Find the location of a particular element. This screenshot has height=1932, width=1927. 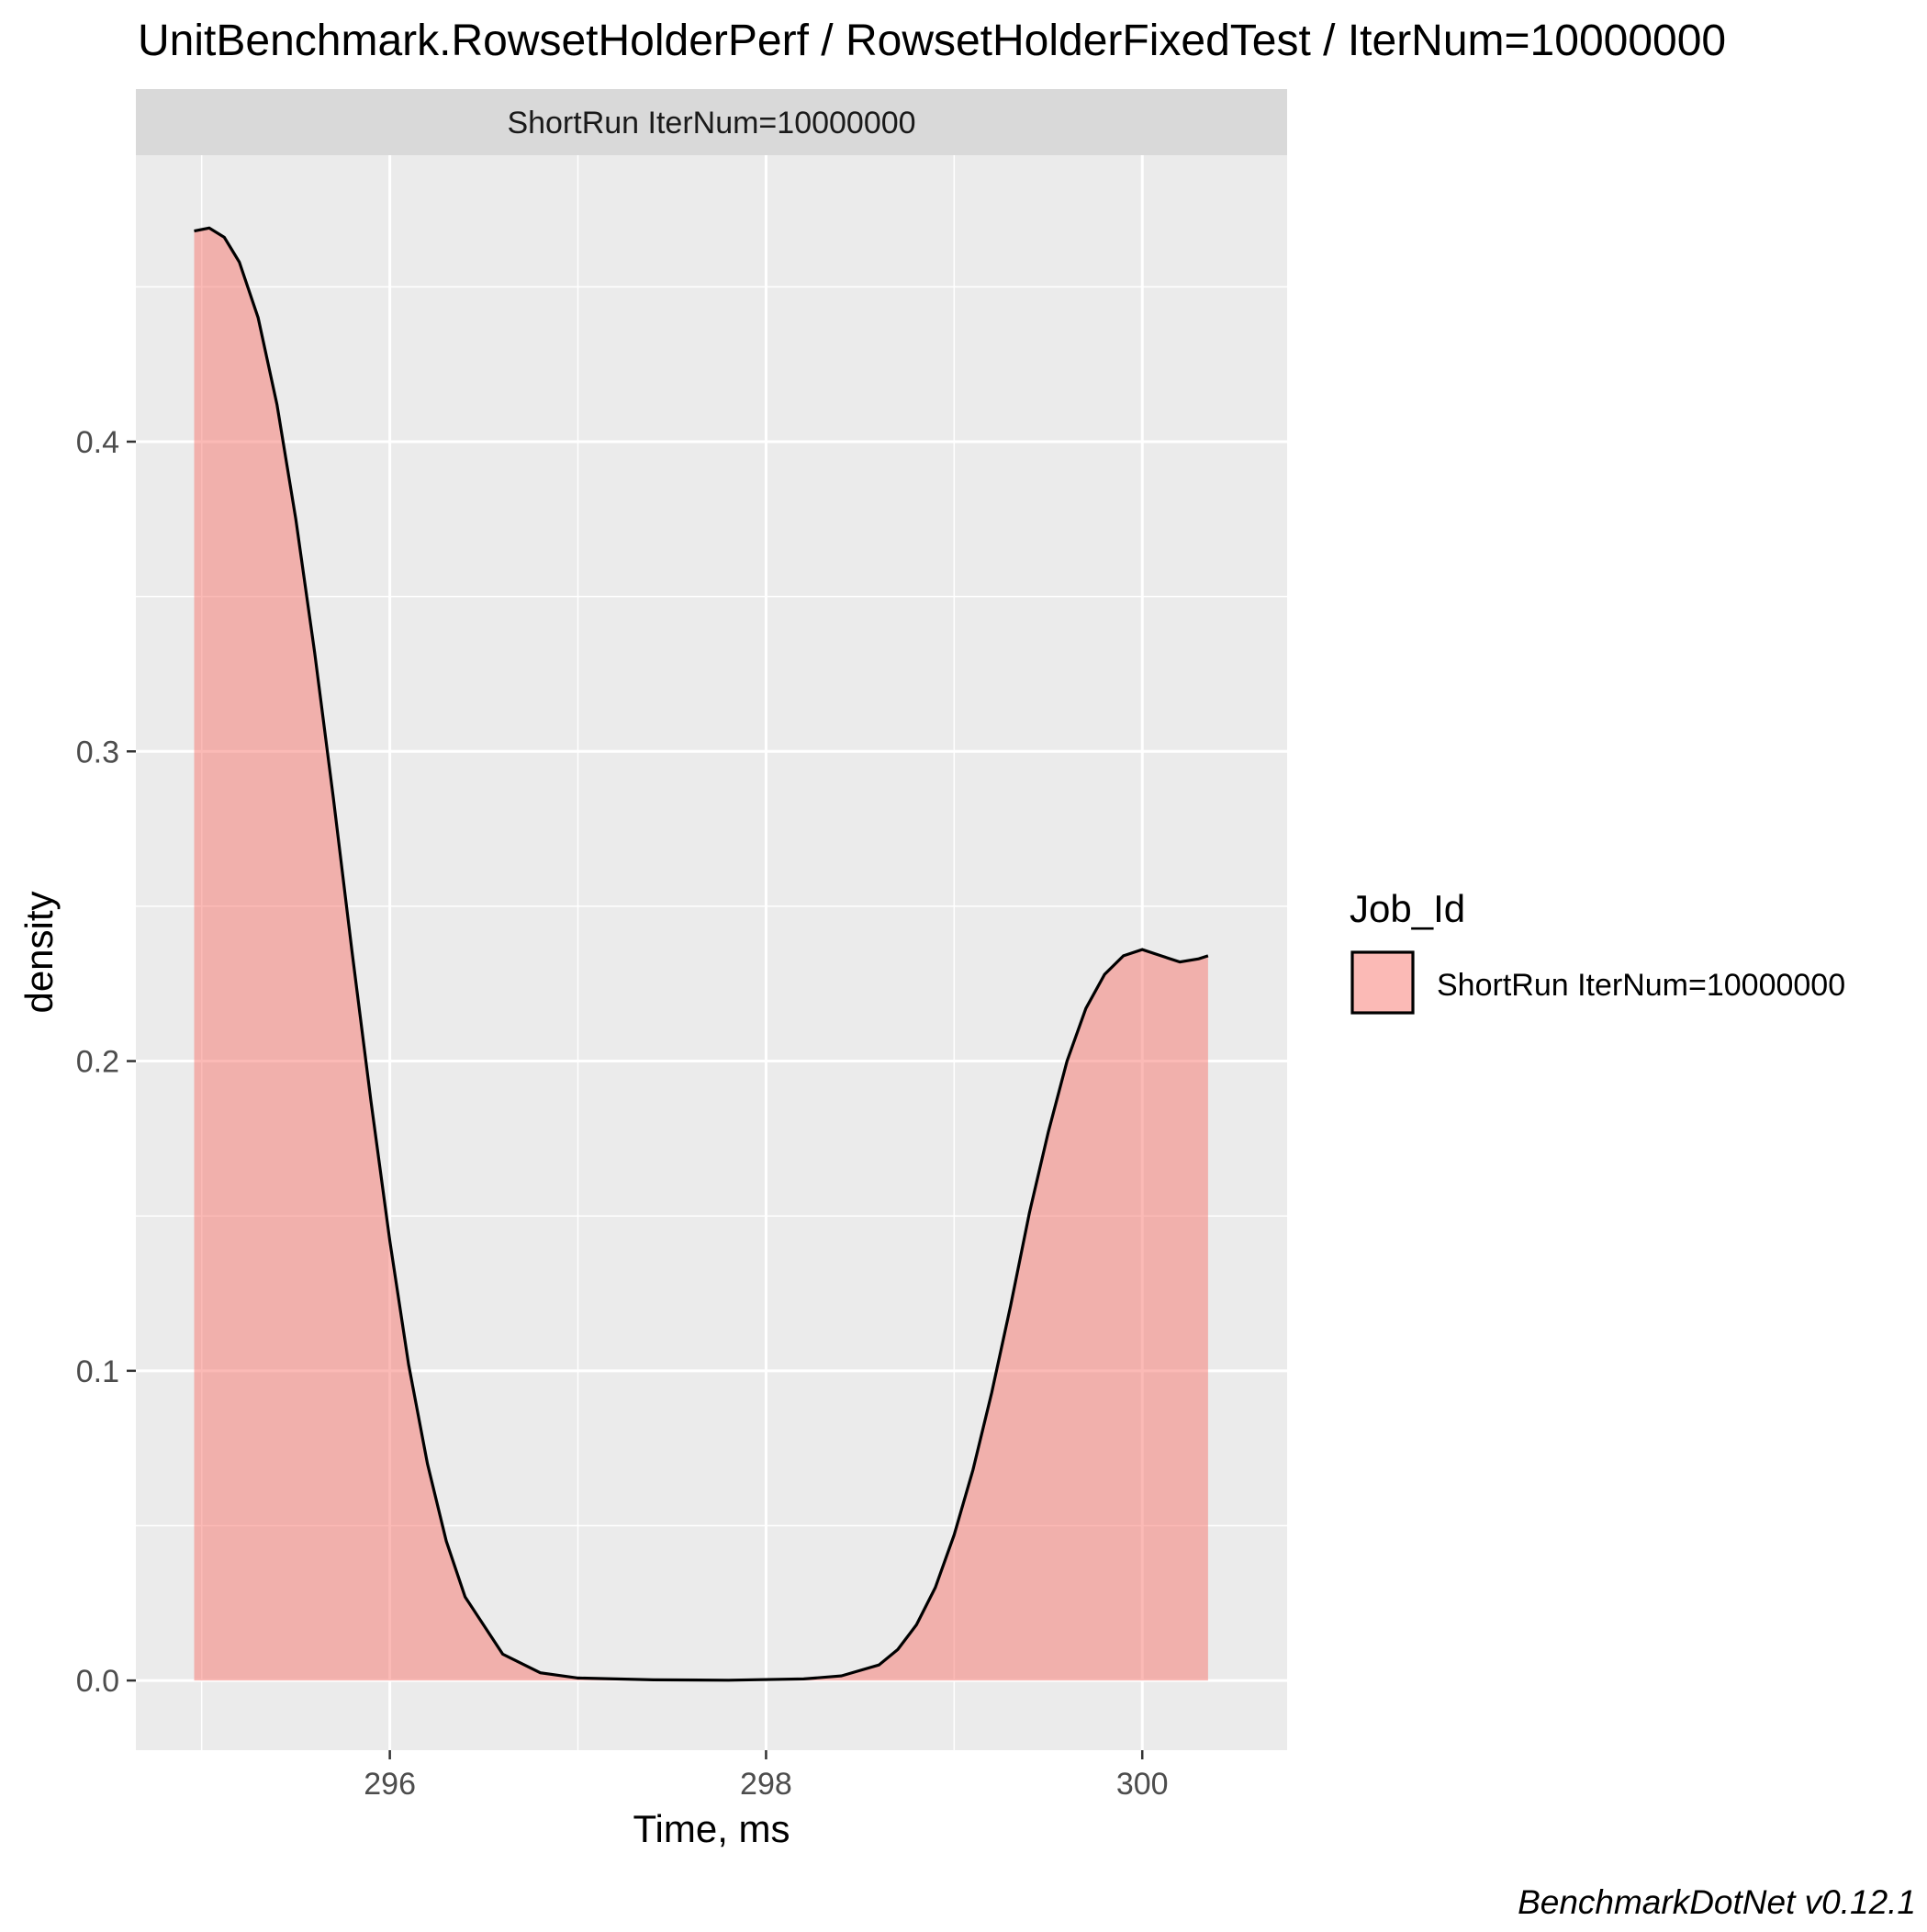

footer-caption: BenchmarkDotNet v0.12.1 is located at coordinates (1717, 1902).